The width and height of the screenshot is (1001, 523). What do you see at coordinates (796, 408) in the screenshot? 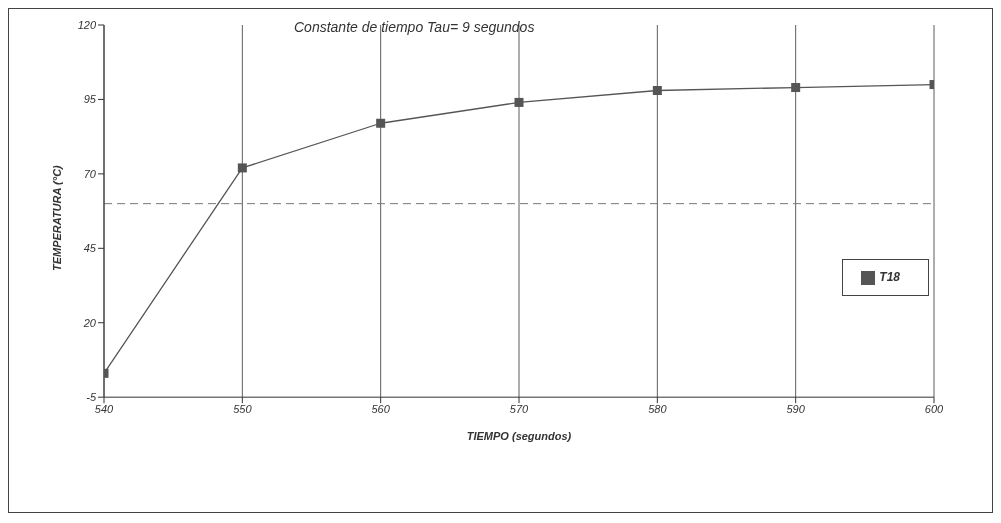
I see `x-tick-label: 590` at bounding box center [796, 408].